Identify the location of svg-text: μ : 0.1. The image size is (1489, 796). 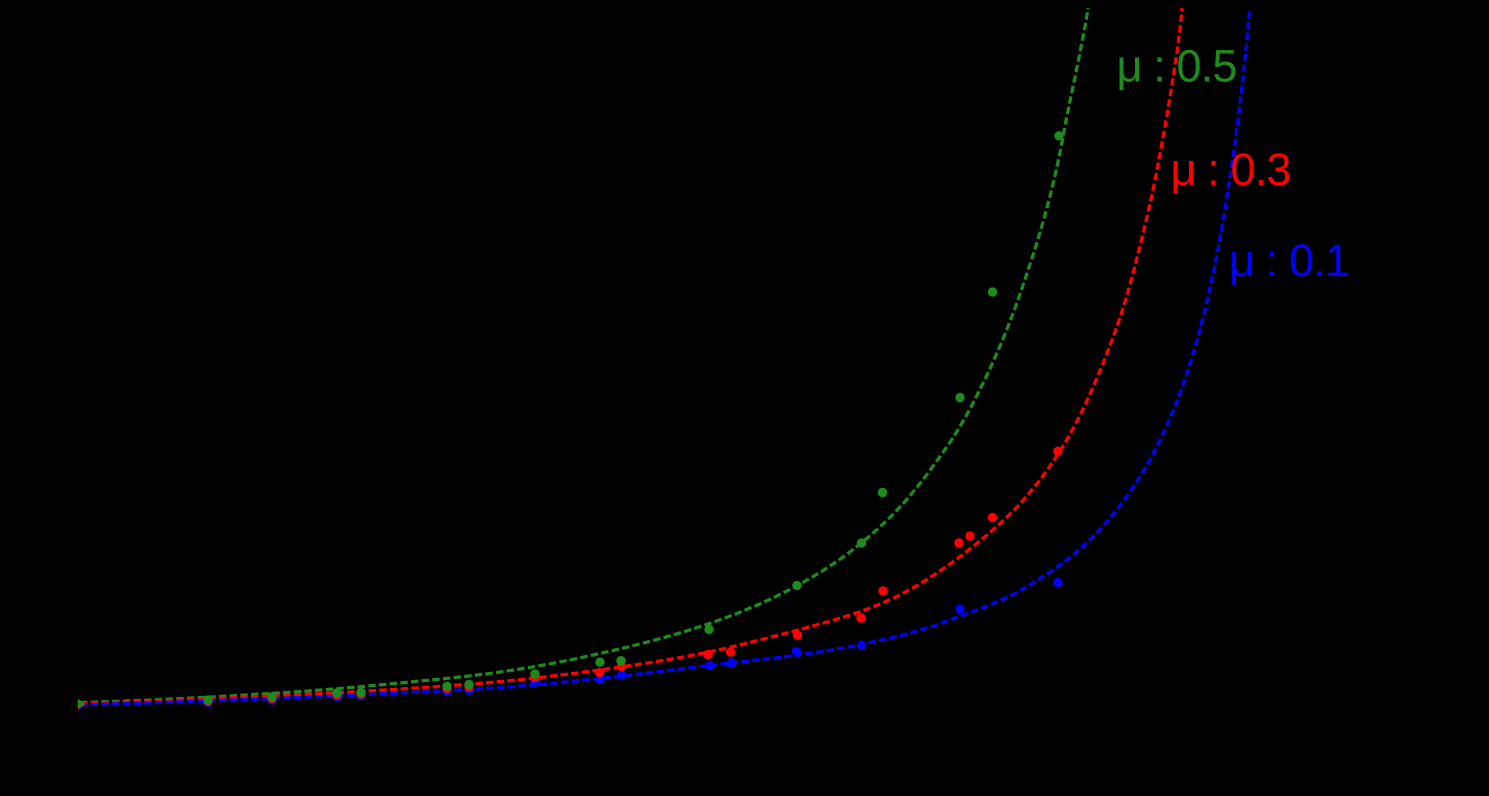
(1289, 260).